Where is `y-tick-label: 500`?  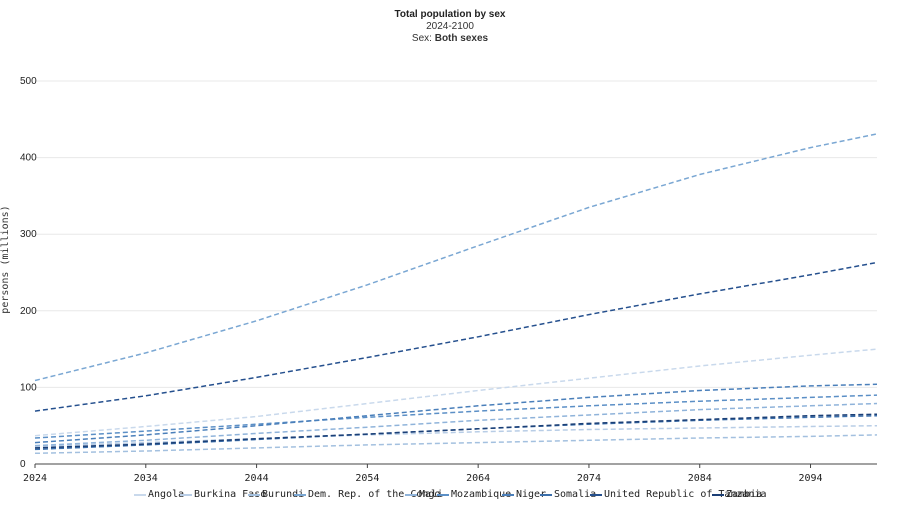 y-tick-label: 500 is located at coordinates (28, 81).